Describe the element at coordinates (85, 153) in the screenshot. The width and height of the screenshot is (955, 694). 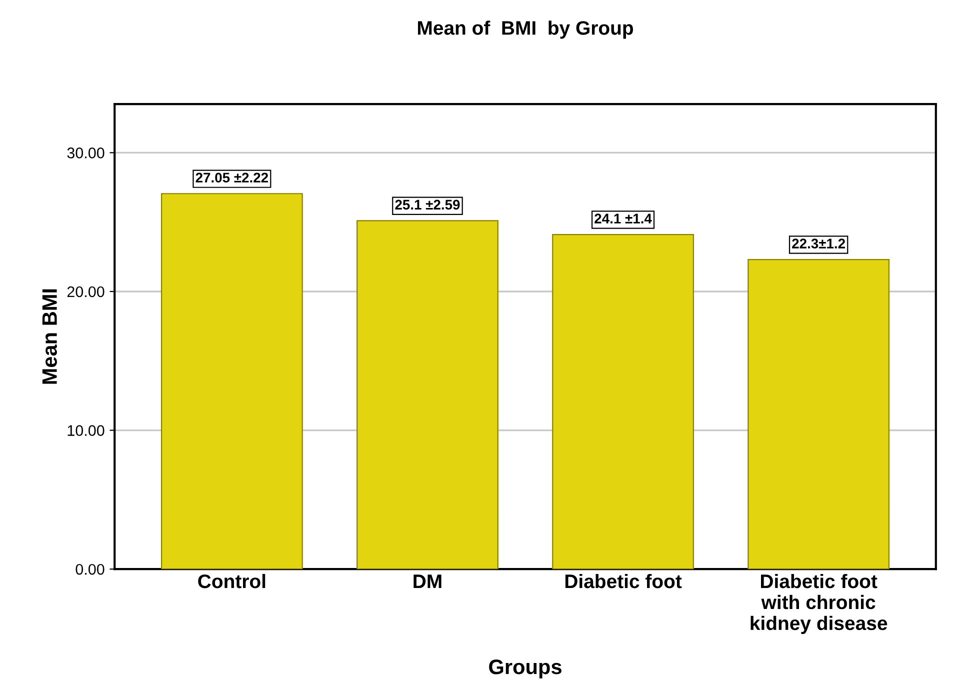
I see `y-tick-label: 30.00` at that location.